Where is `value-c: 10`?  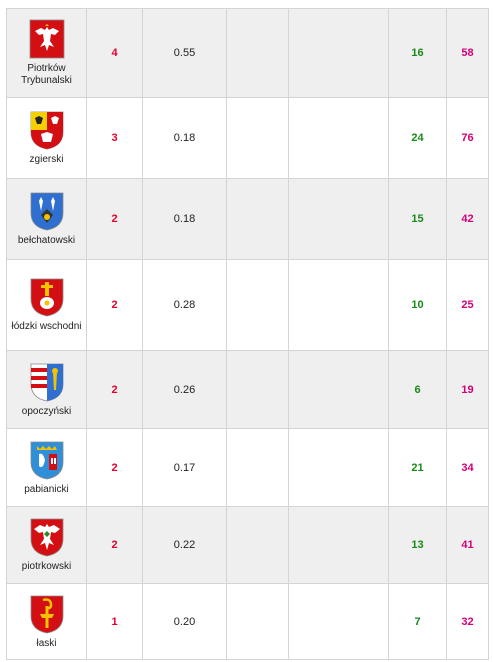 value-c: 10 is located at coordinates (417, 305).